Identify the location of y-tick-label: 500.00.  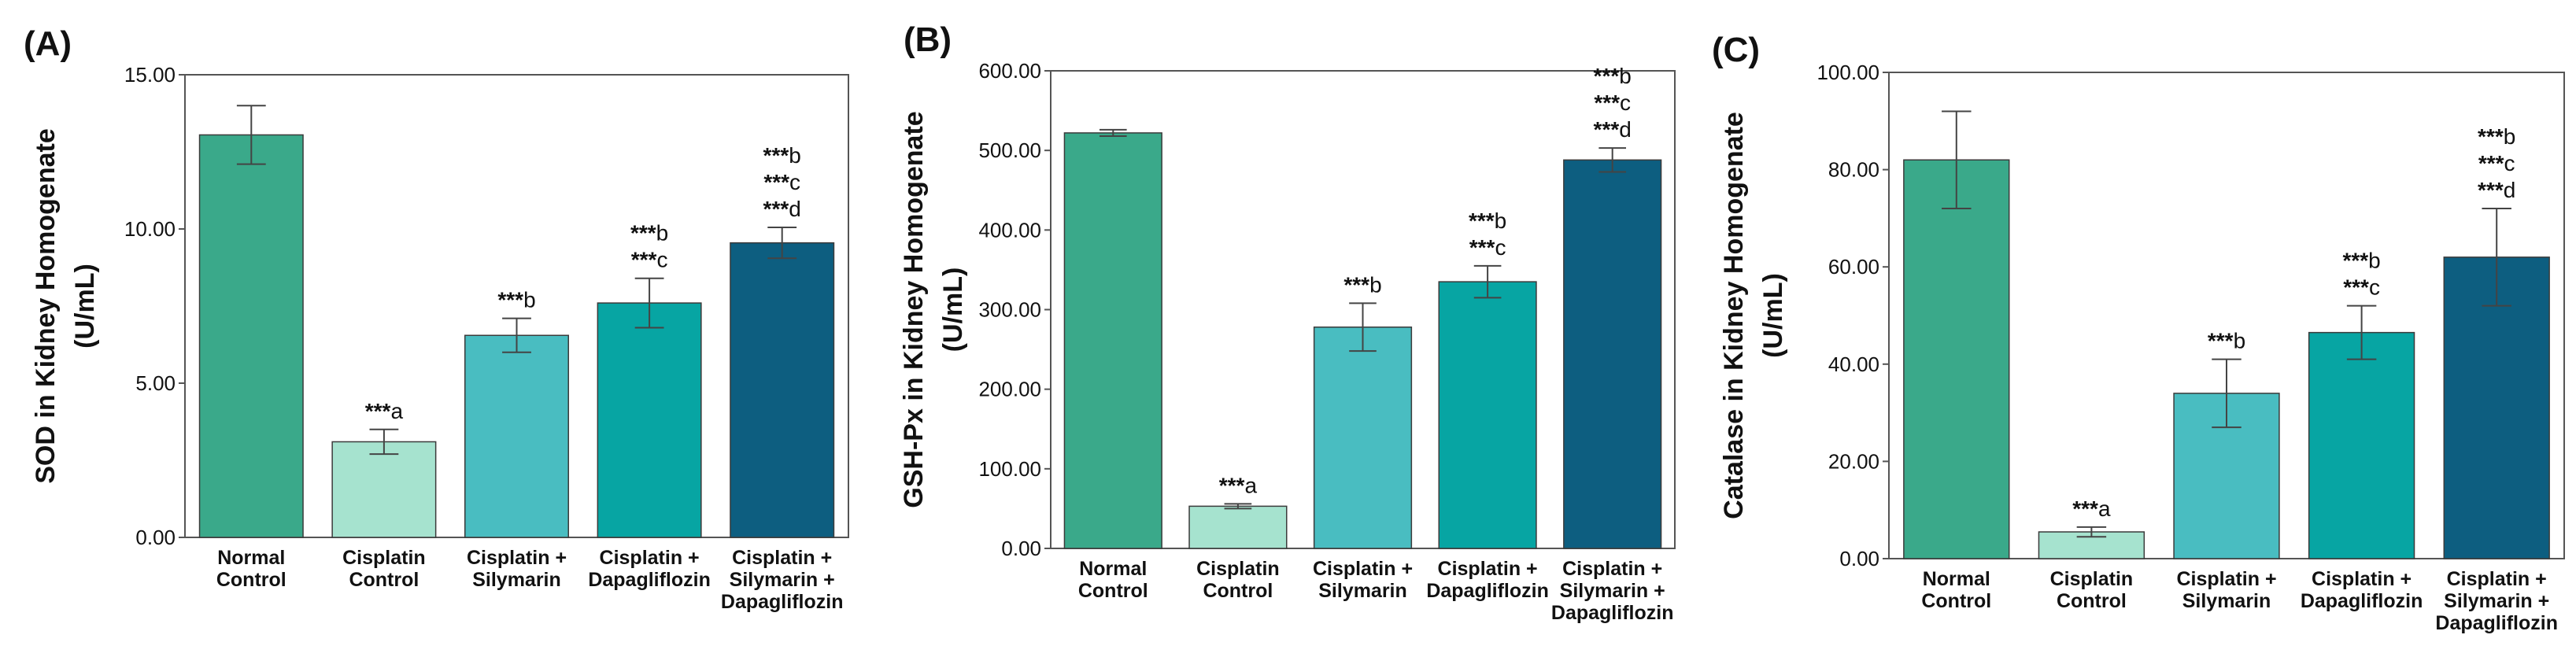
(1009, 150).